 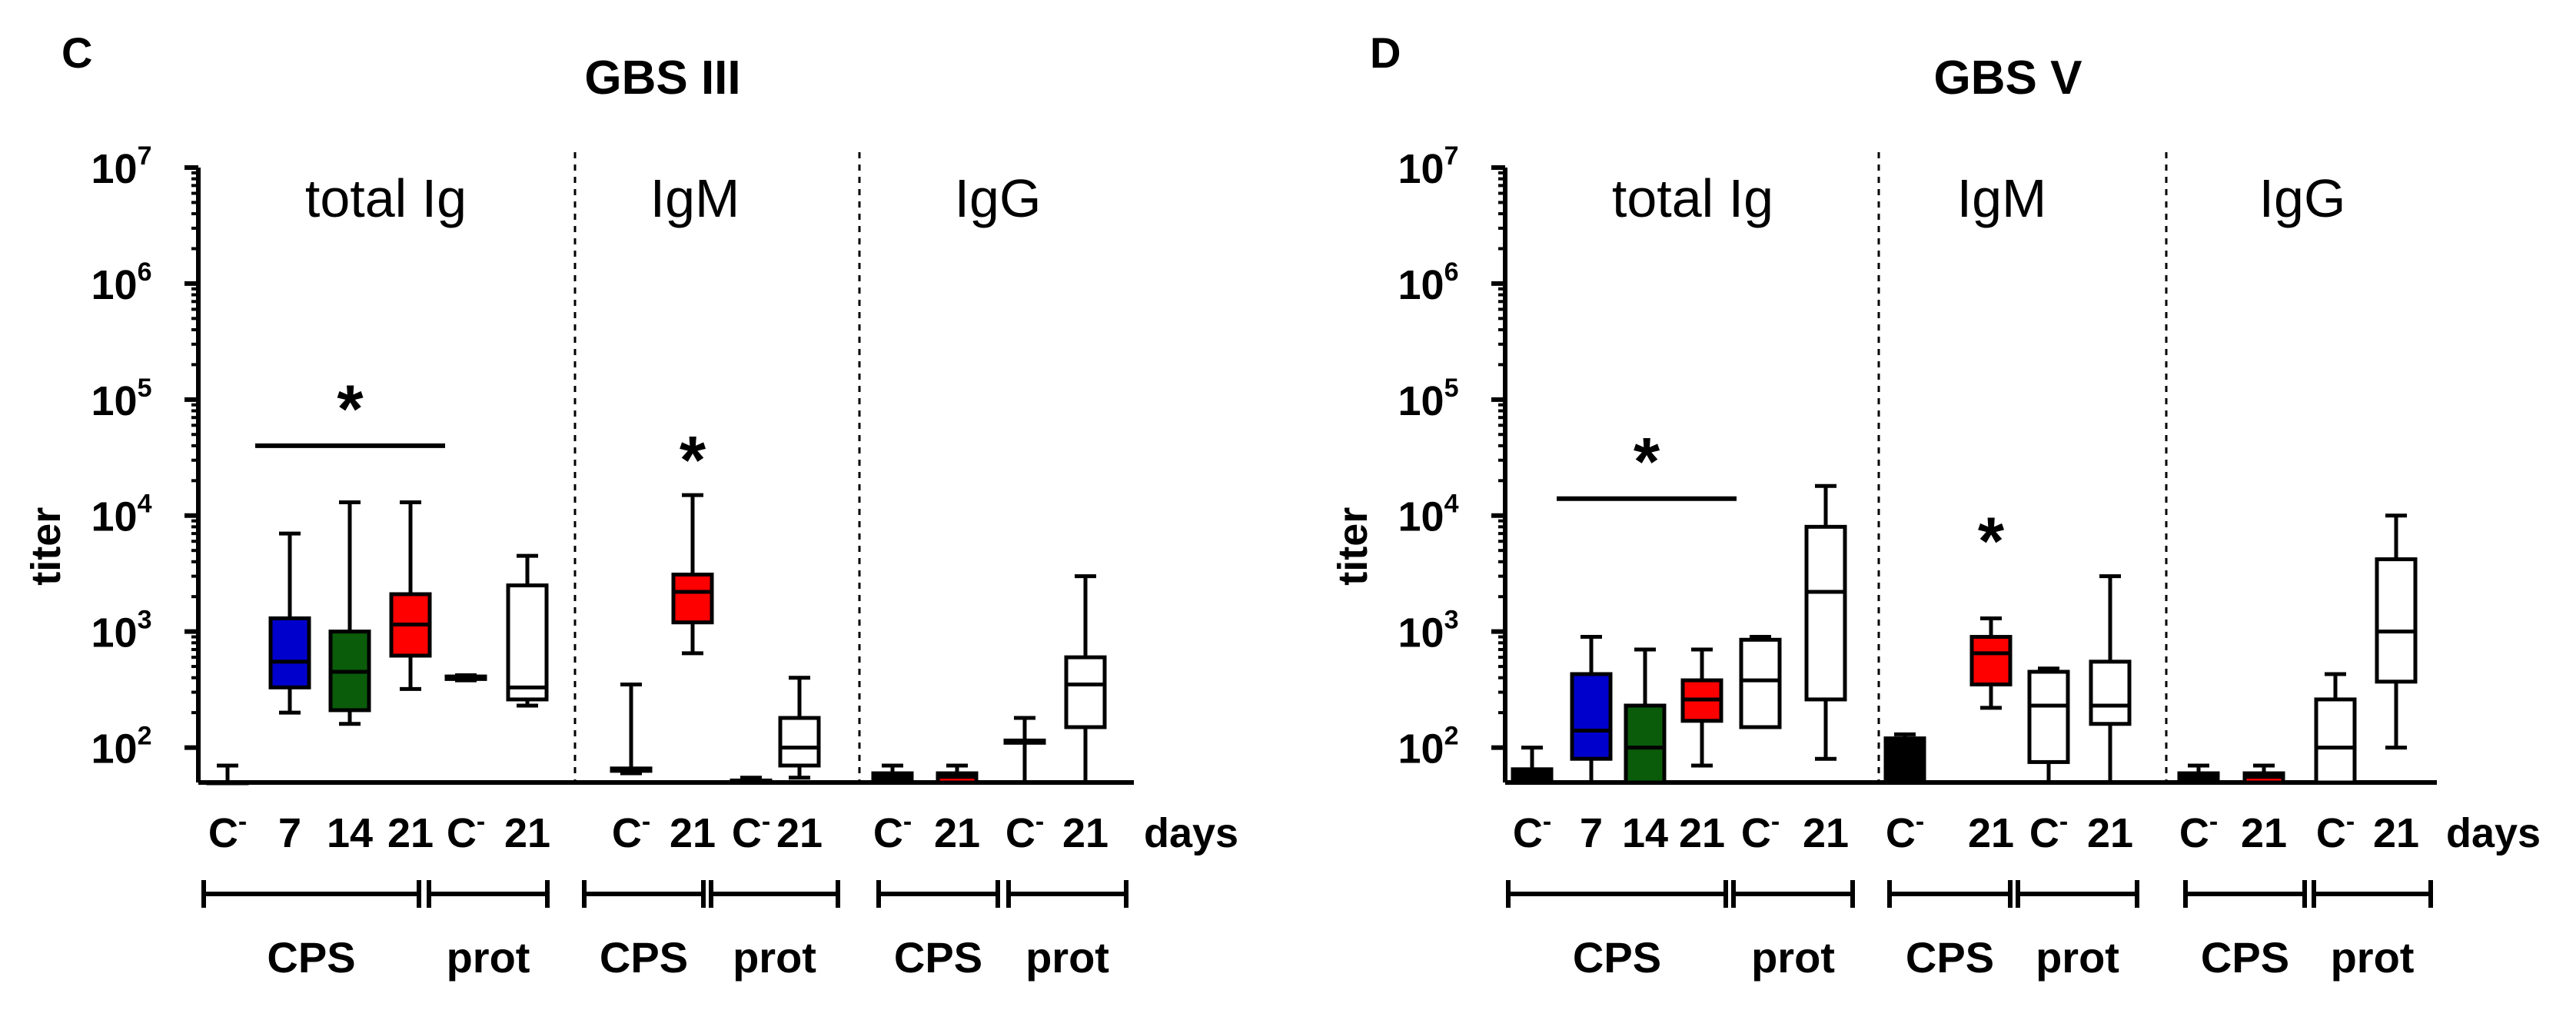 What do you see at coordinates (662, 78) in the screenshot?
I see `chart-title: GBS III` at bounding box center [662, 78].